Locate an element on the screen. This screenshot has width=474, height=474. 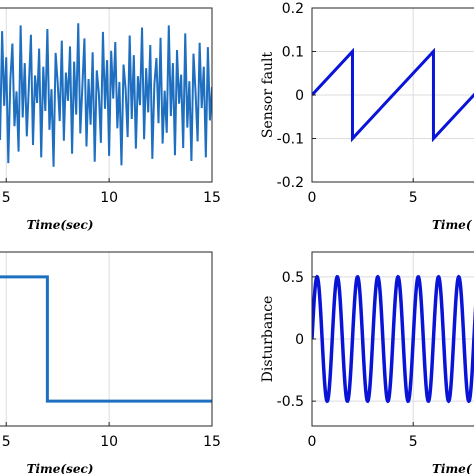
y-tick-label: -0.2 is located at coordinates (290, 183).